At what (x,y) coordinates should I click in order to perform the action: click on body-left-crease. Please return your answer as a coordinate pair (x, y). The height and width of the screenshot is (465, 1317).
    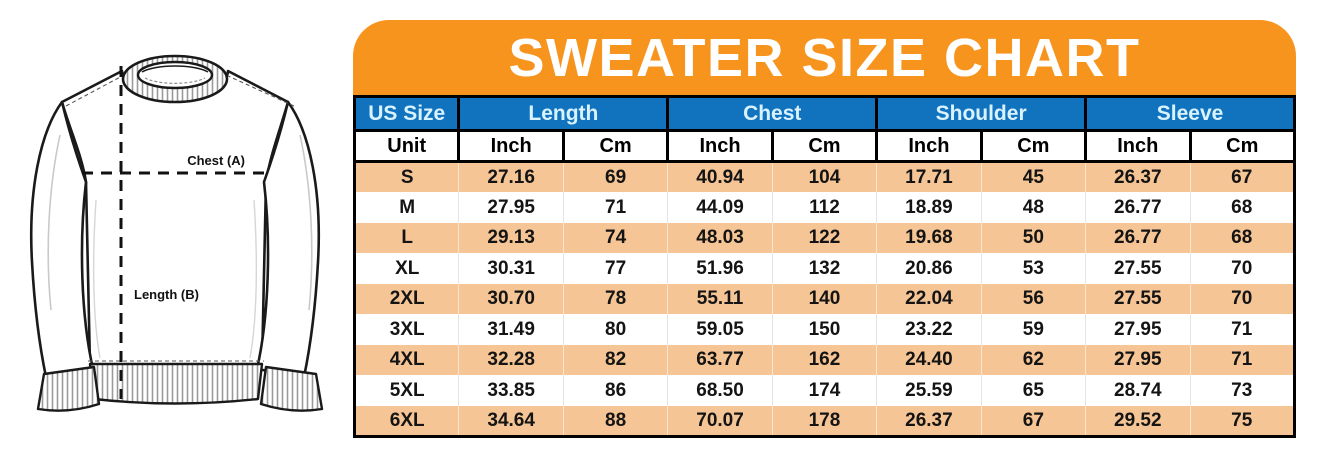
    Looking at the image, I should click on (96, 279).